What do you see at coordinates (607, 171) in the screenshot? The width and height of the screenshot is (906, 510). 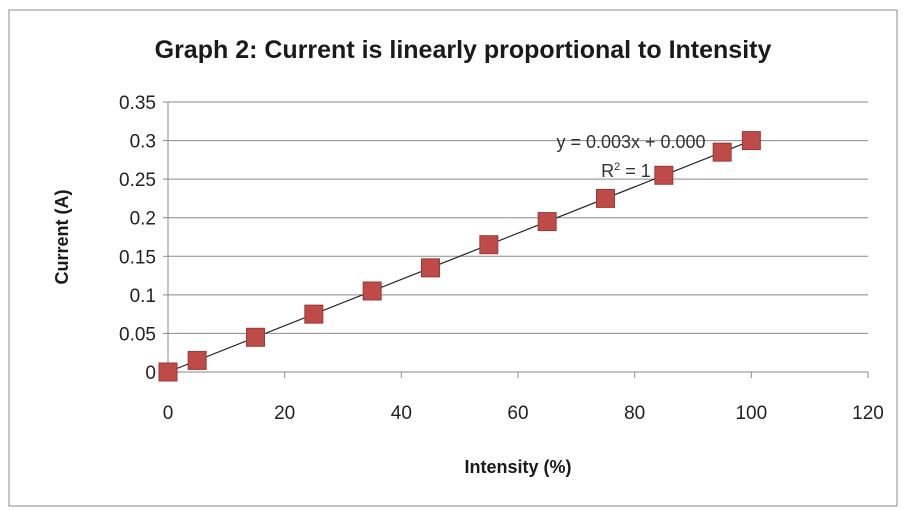 I see `r-squared-r: R` at bounding box center [607, 171].